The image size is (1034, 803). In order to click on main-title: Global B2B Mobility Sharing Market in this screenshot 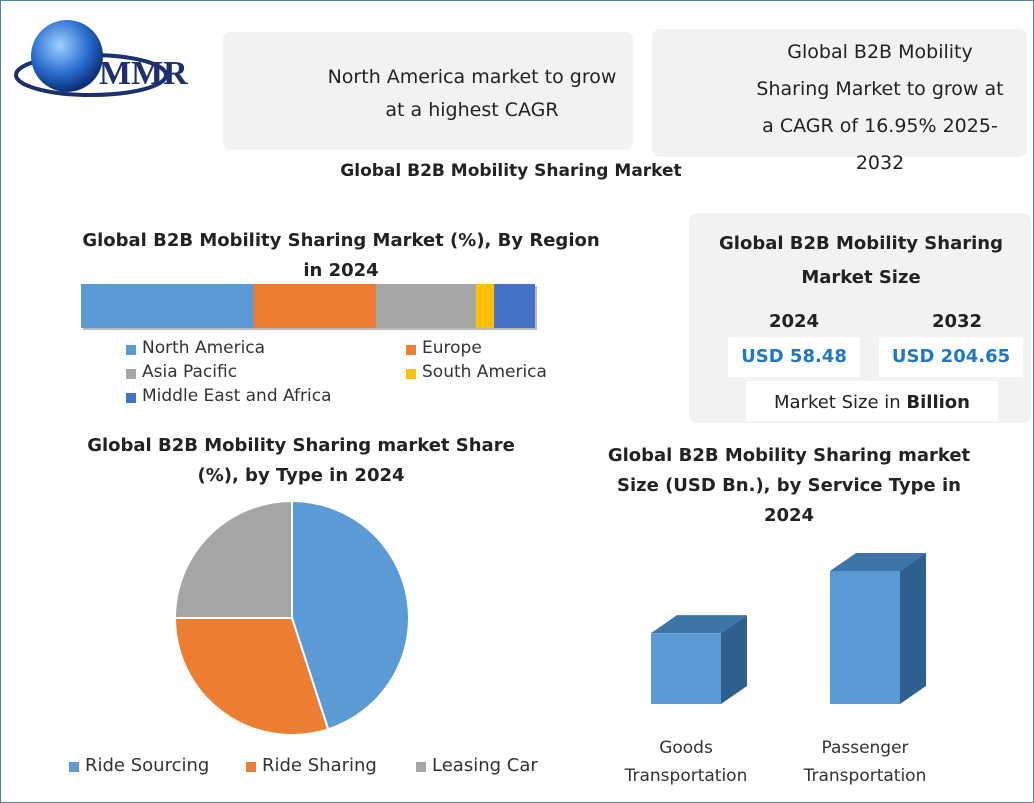, I will do `click(511, 171)`.